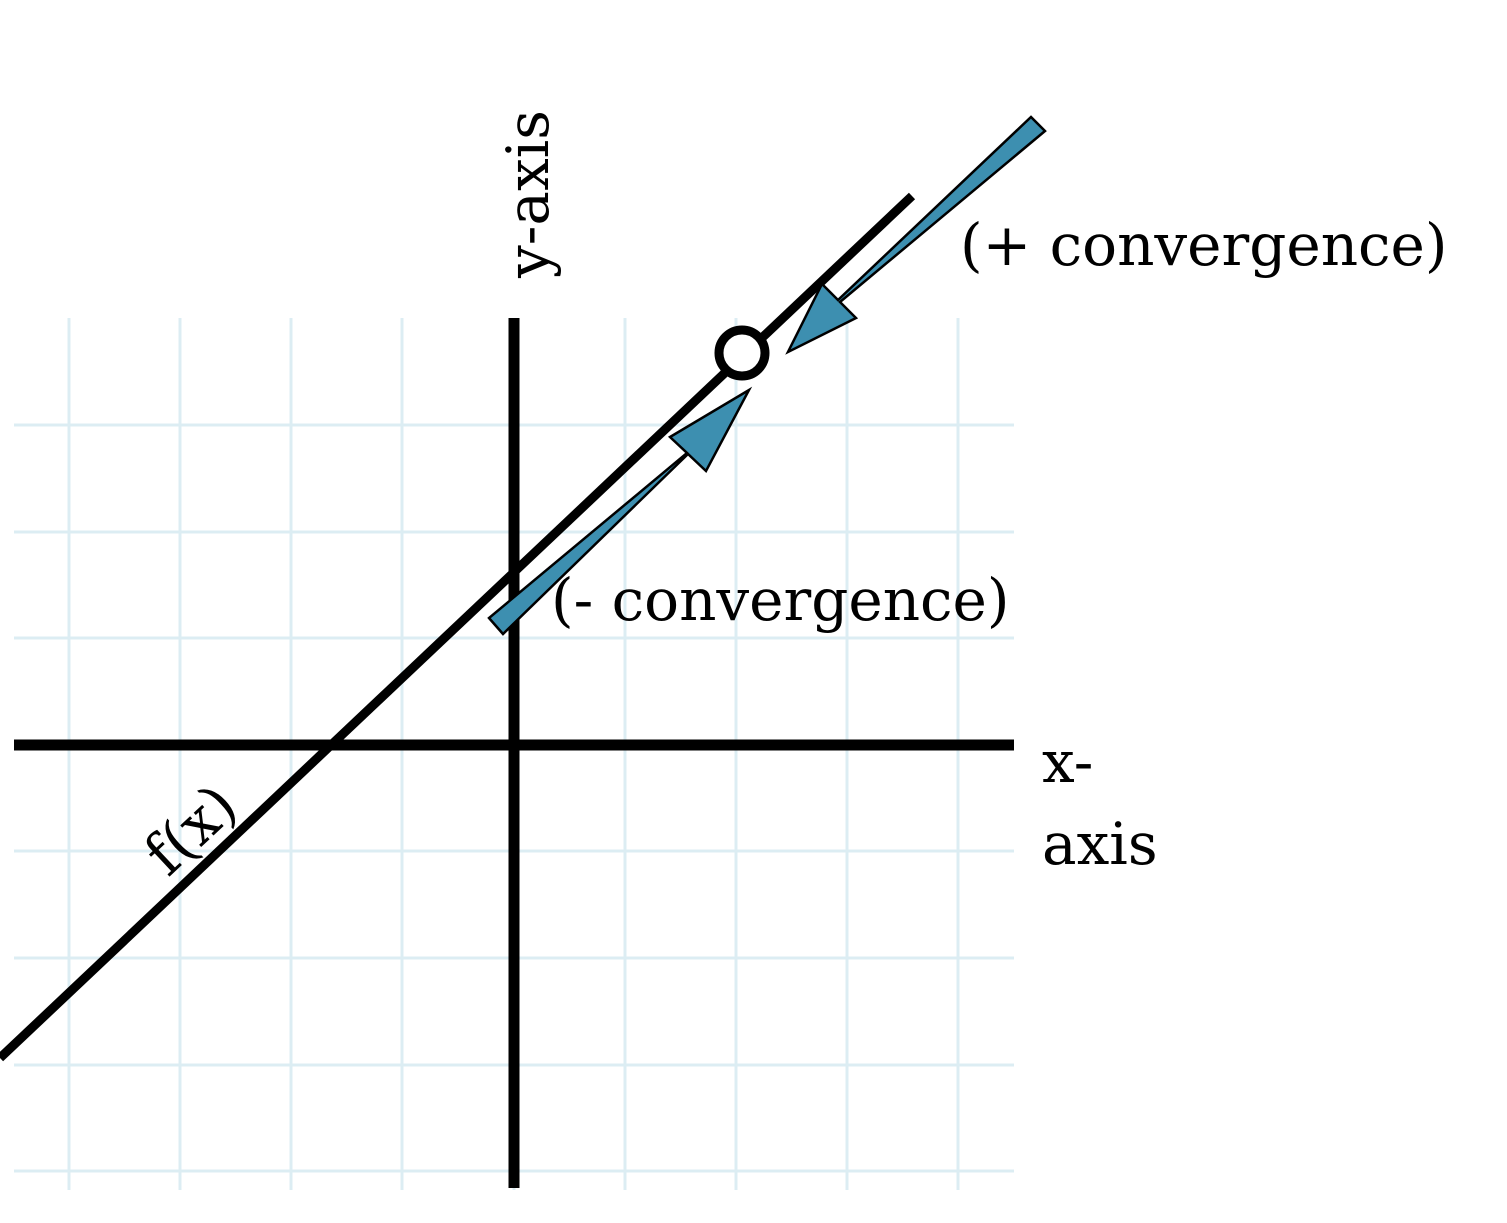 Image resolution: width=1507 pixels, height=1223 pixels. What do you see at coordinates (190, 830) in the screenshot?
I see `function-label: f(x)` at bounding box center [190, 830].